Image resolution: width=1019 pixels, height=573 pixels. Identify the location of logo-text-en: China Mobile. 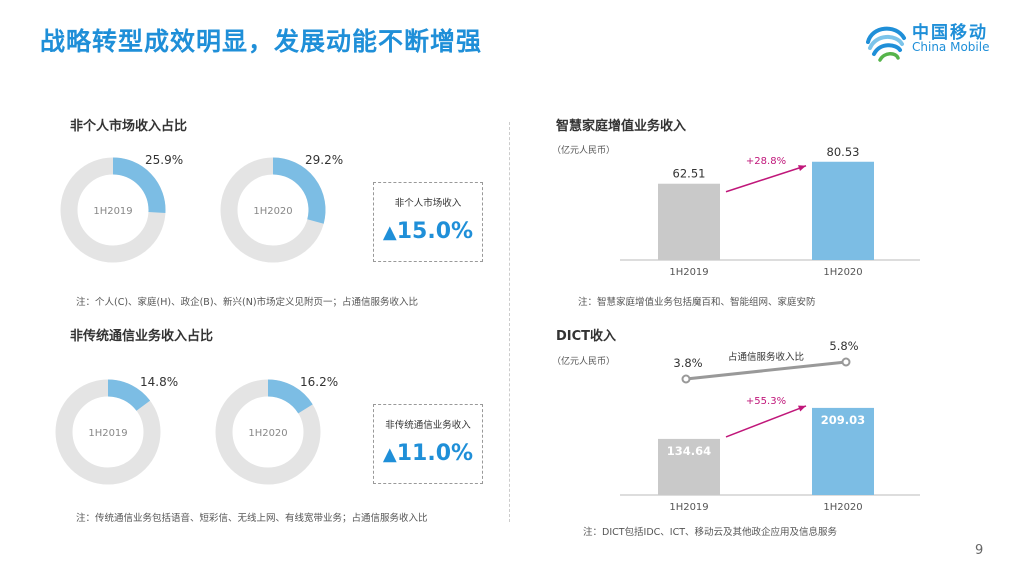
(951, 47).